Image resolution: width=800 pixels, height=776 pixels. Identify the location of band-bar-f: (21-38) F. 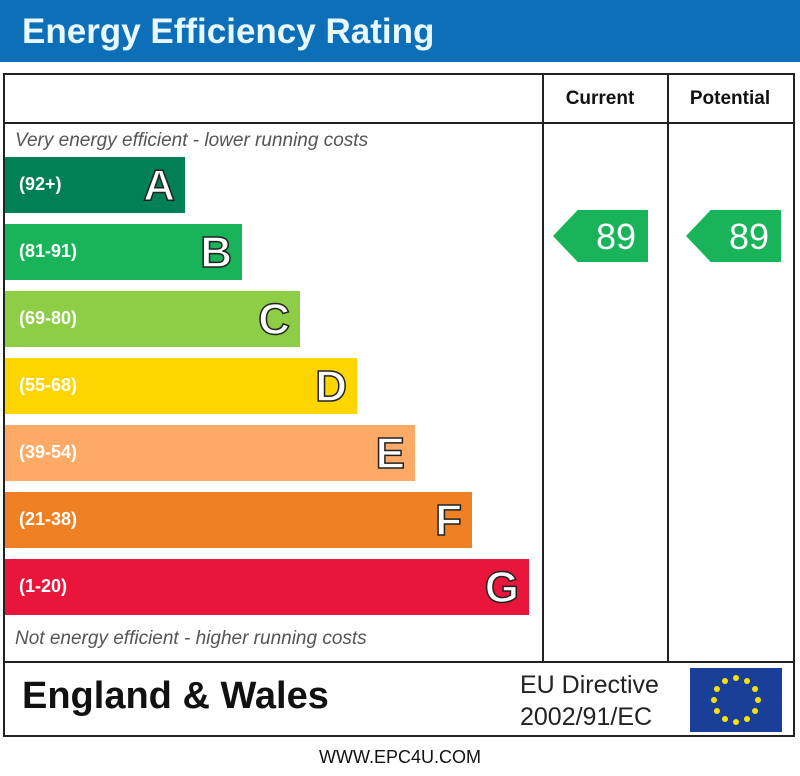
(238, 520).